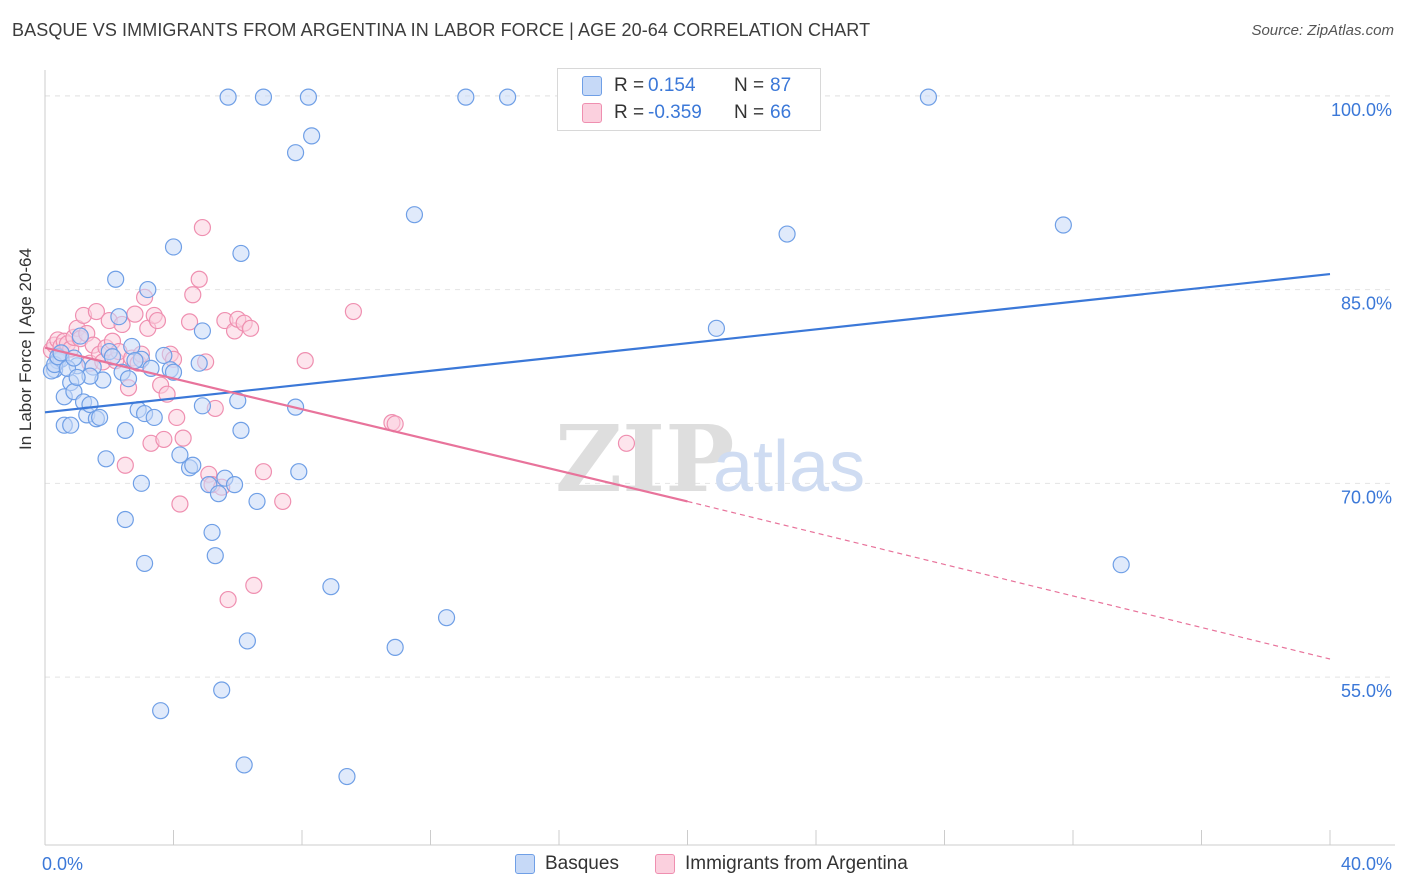 This screenshot has height=892, width=1406. I want to click on legend-row-argentina: R = -0.359 N = 66, so click(702, 113).